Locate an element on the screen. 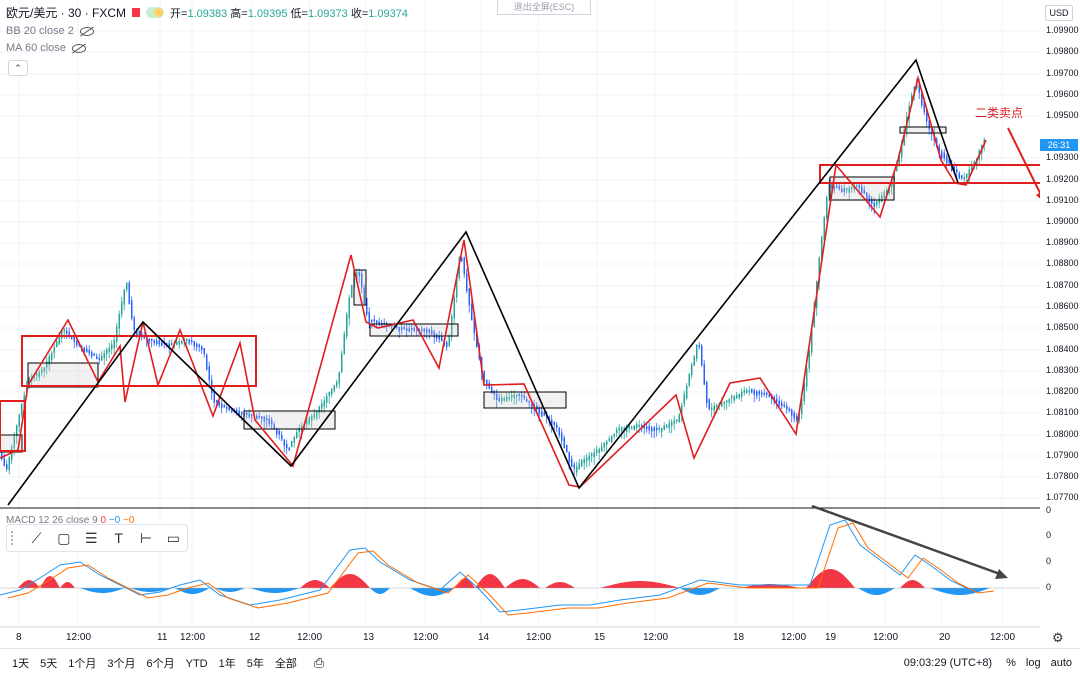 This screenshot has height=676, width=1080. timeframe-button: 1天 is located at coordinates (21, 663).